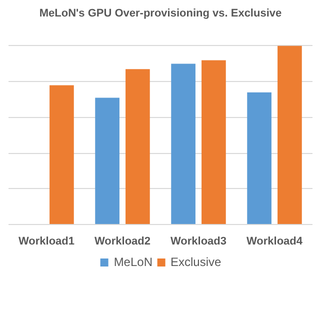 The height and width of the screenshot is (320, 320). What do you see at coordinates (122, 242) in the screenshot?
I see `x-tick-label: Workload2` at bounding box center [122, 242].